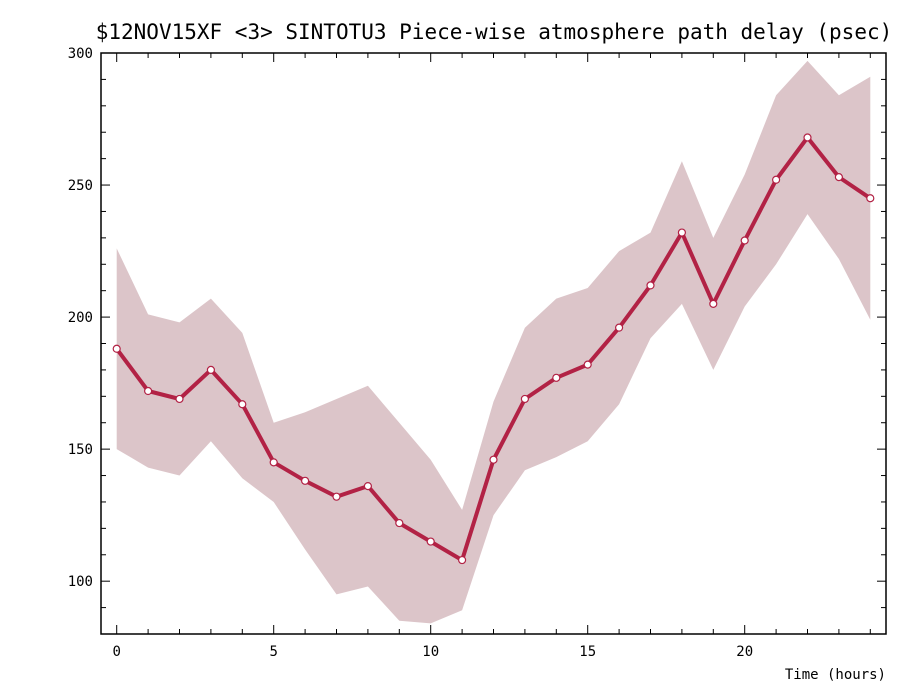  What do you see at coordinates (80, 186) in the screenshot?
I see `y-tick-label: 250` at bounding box center [80, 186].